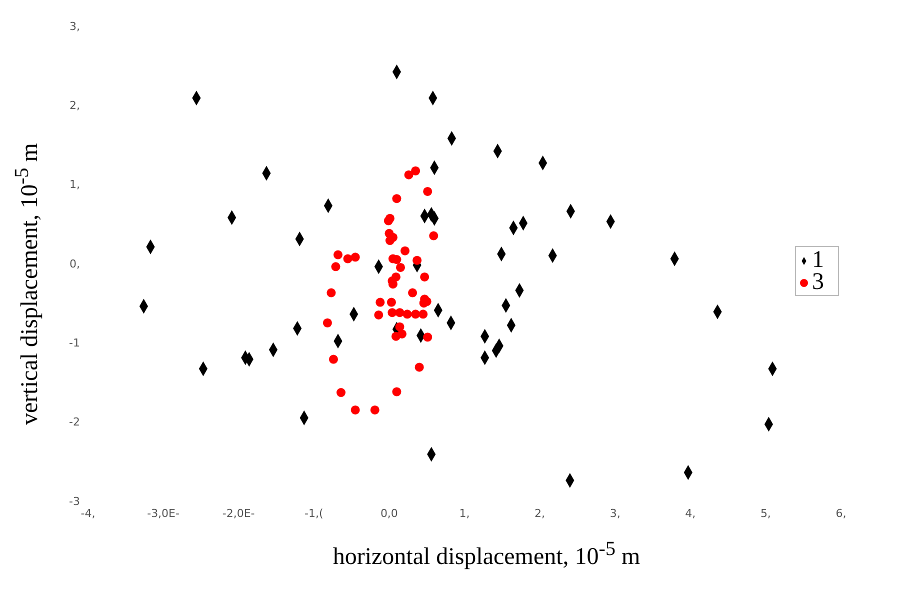 The image size is (907, 599). What do you see at coordinates (163, 513) in the screenshot?
I see `x-tick-label: -3,0E-` at bounding box center [163, 513].